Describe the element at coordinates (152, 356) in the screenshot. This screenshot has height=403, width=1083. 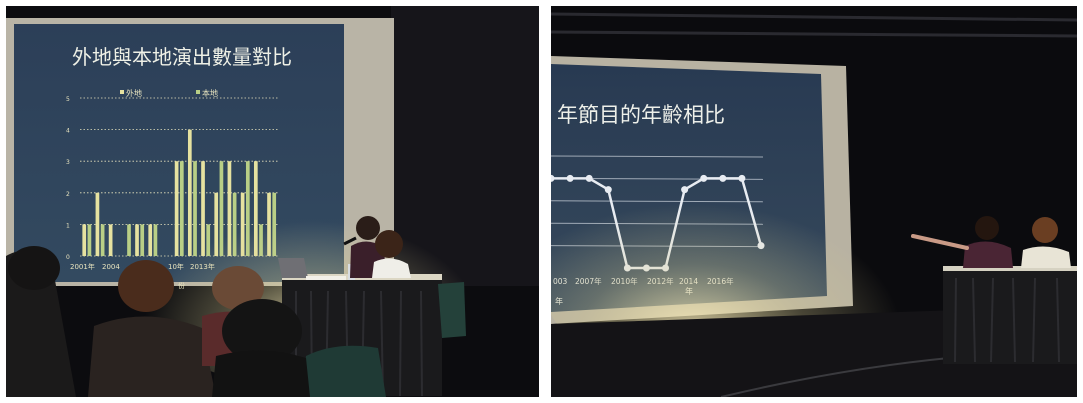
I see `audience-member-2-body` at that location.